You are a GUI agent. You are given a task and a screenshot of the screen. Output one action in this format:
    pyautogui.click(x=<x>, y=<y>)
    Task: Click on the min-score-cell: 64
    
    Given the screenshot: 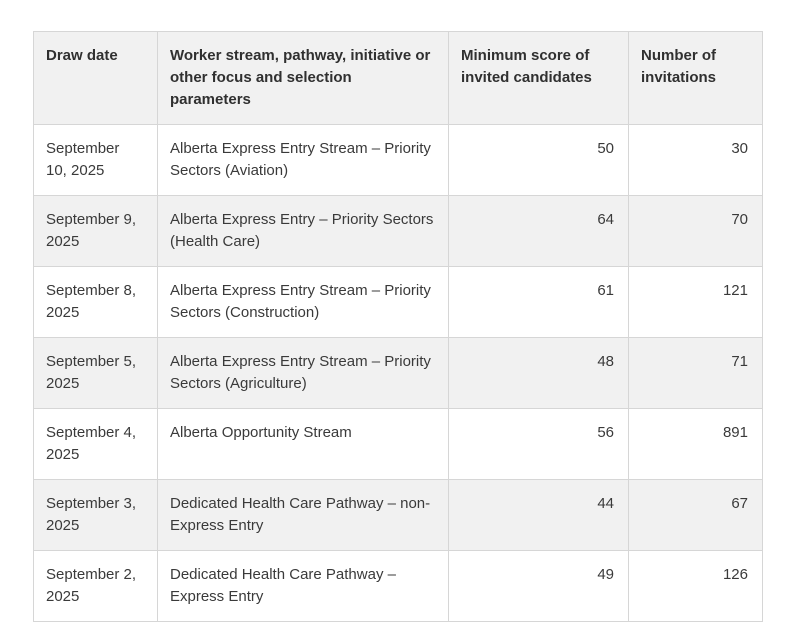 What is the action you would take?
    pyautogui.click(x=538, y=231)
    